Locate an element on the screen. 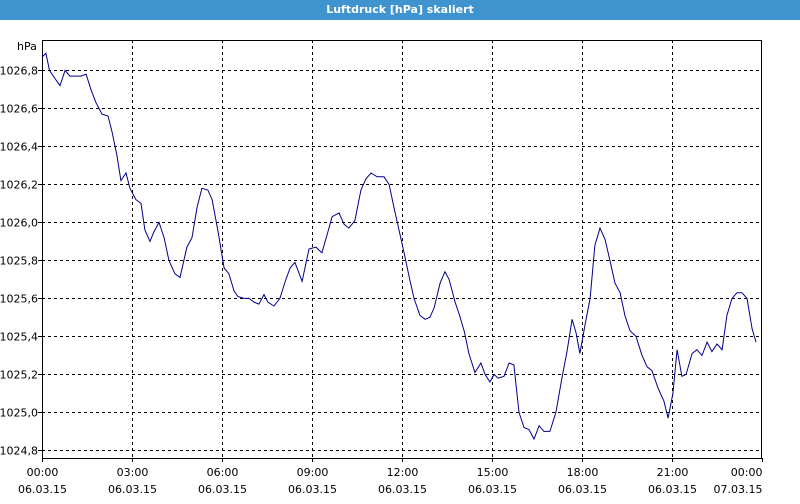  y-tick-label: 1025,8 is located at coordinates (19, 261).